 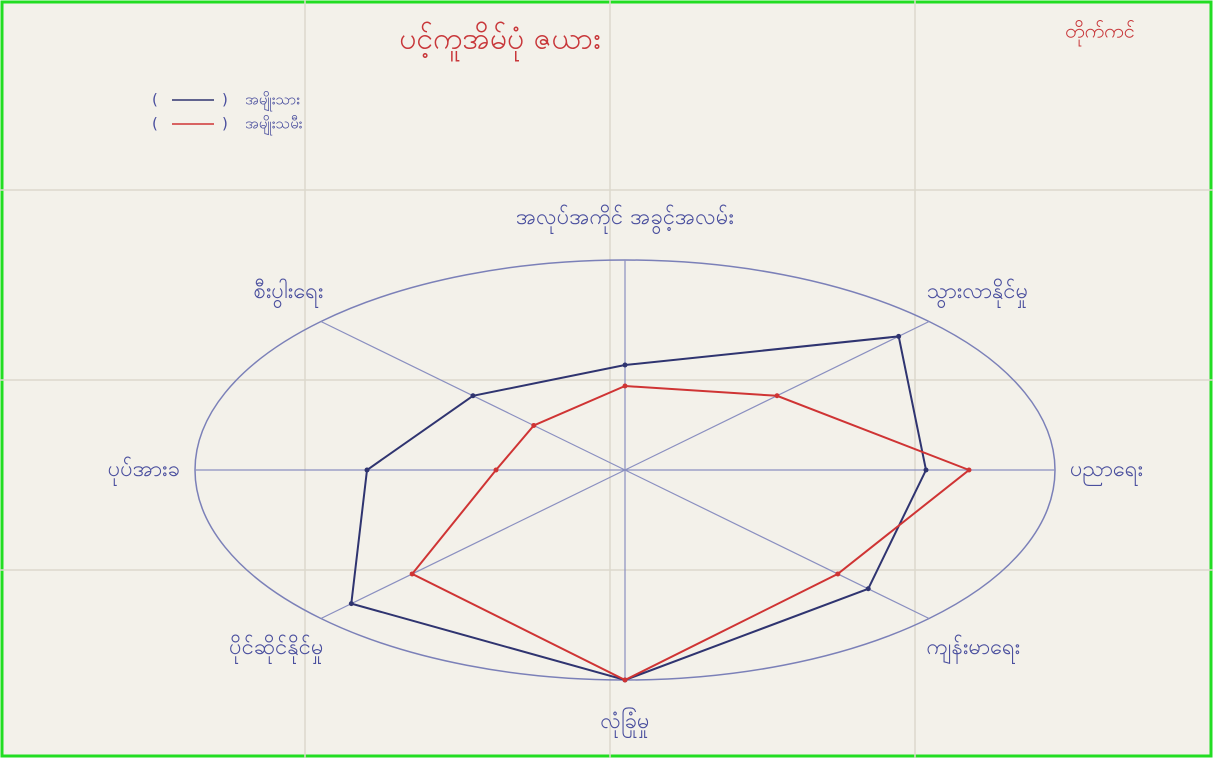 I want to click on legend: () အမျိုးသား () အမျိုးသမီး, so click(x=227, y=113).